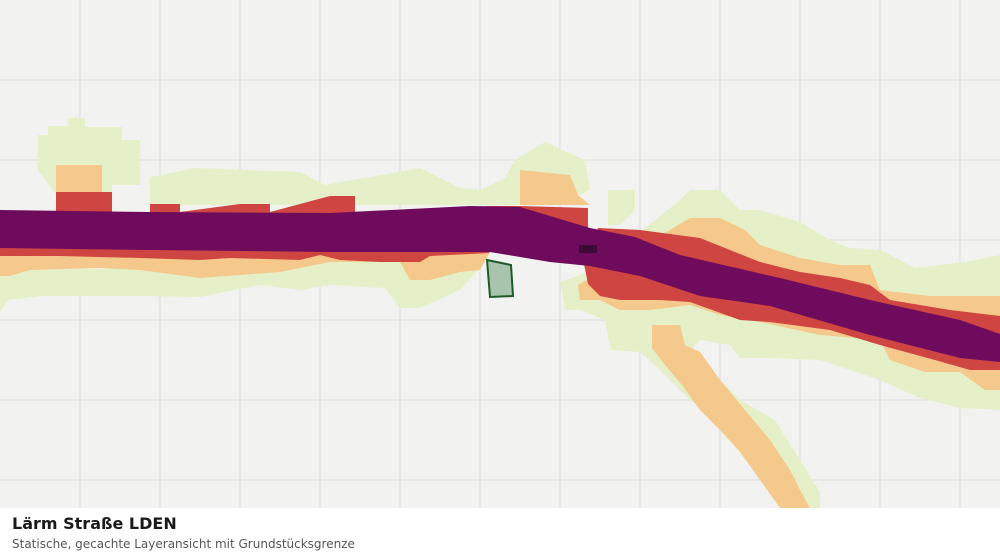 The image size is (1000, 560). Describe the element at coordinates (588, 249) in the screenshot. I see `noise-zone-peak` at that location.